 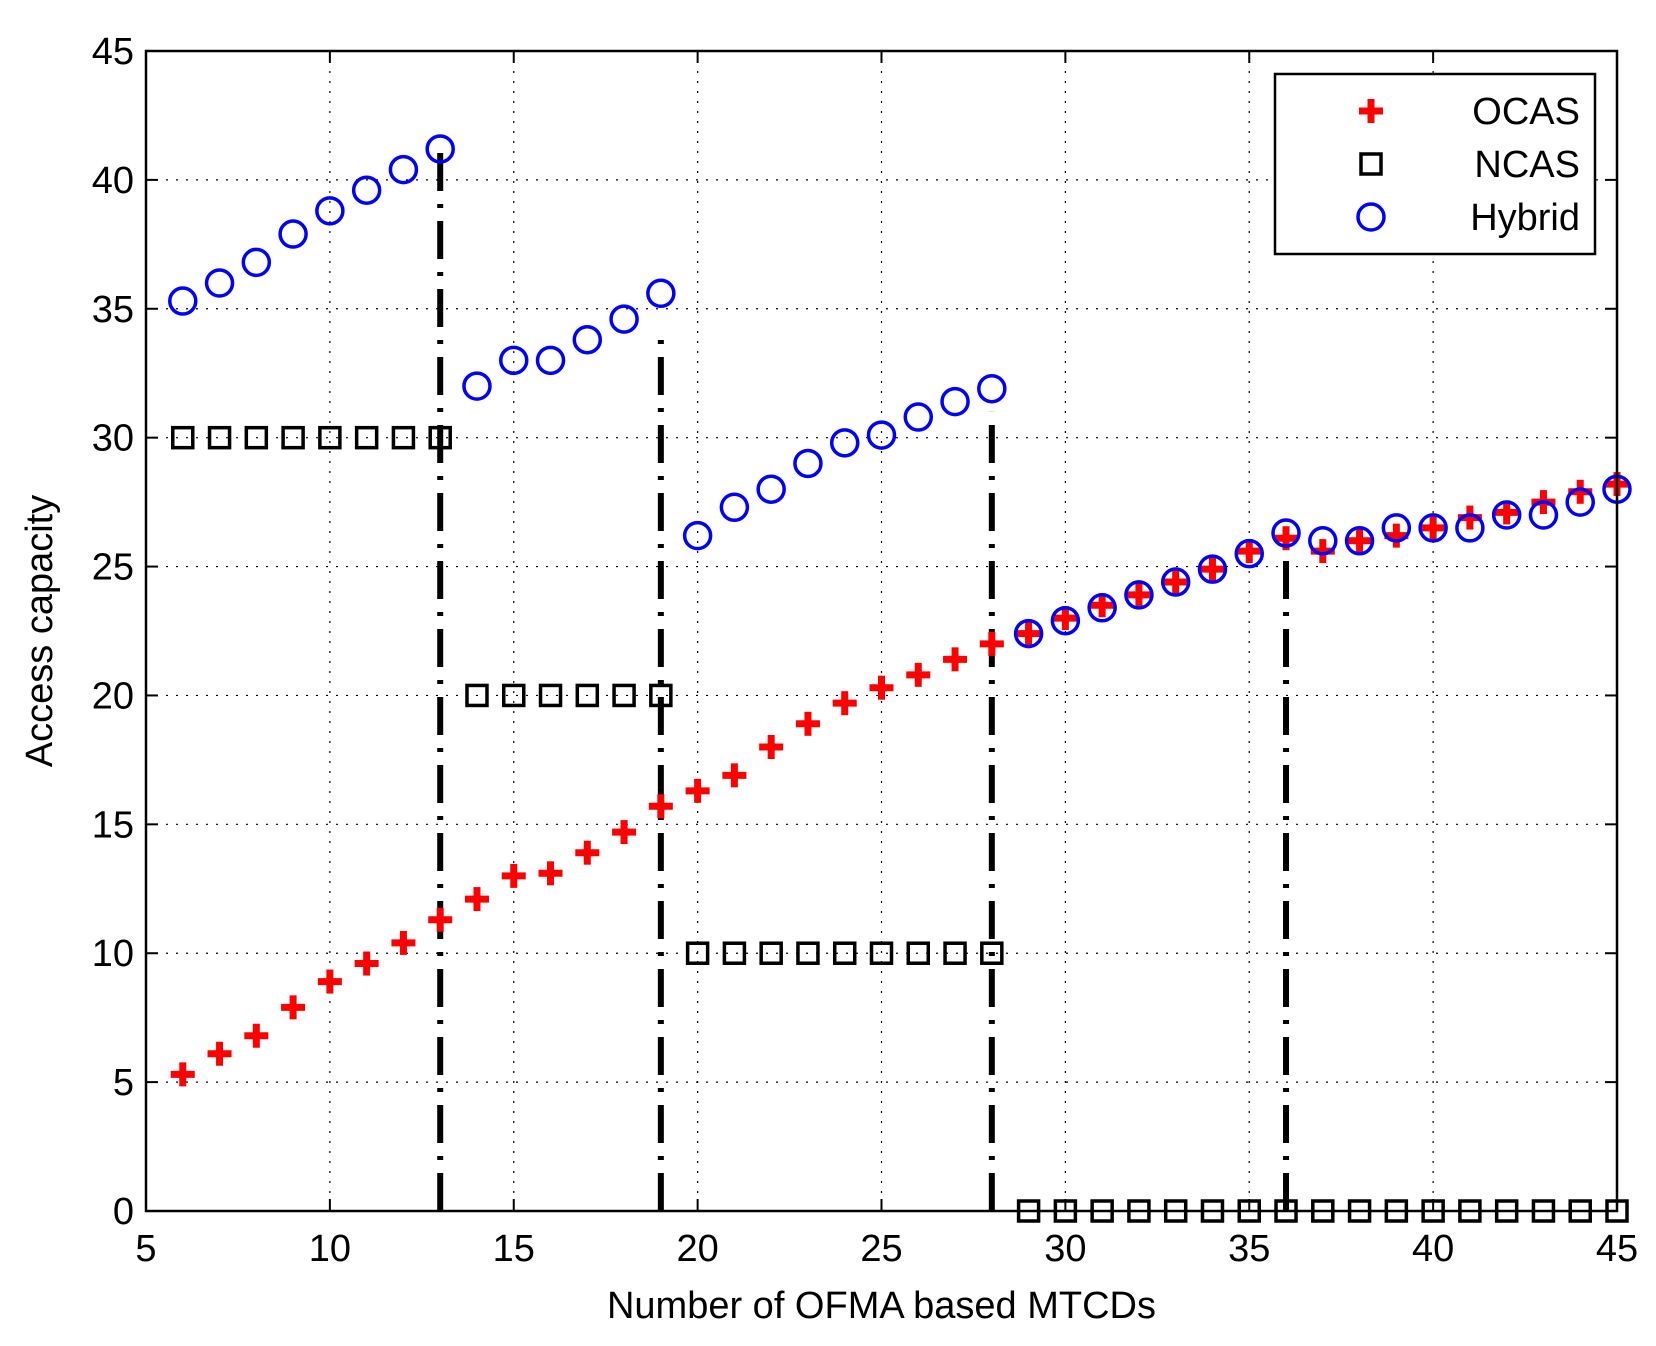 What do you see at coordinates (145, 1249) in the screenshot?
I see `x-tick-label: 5` at bounding box center [145, 1249].